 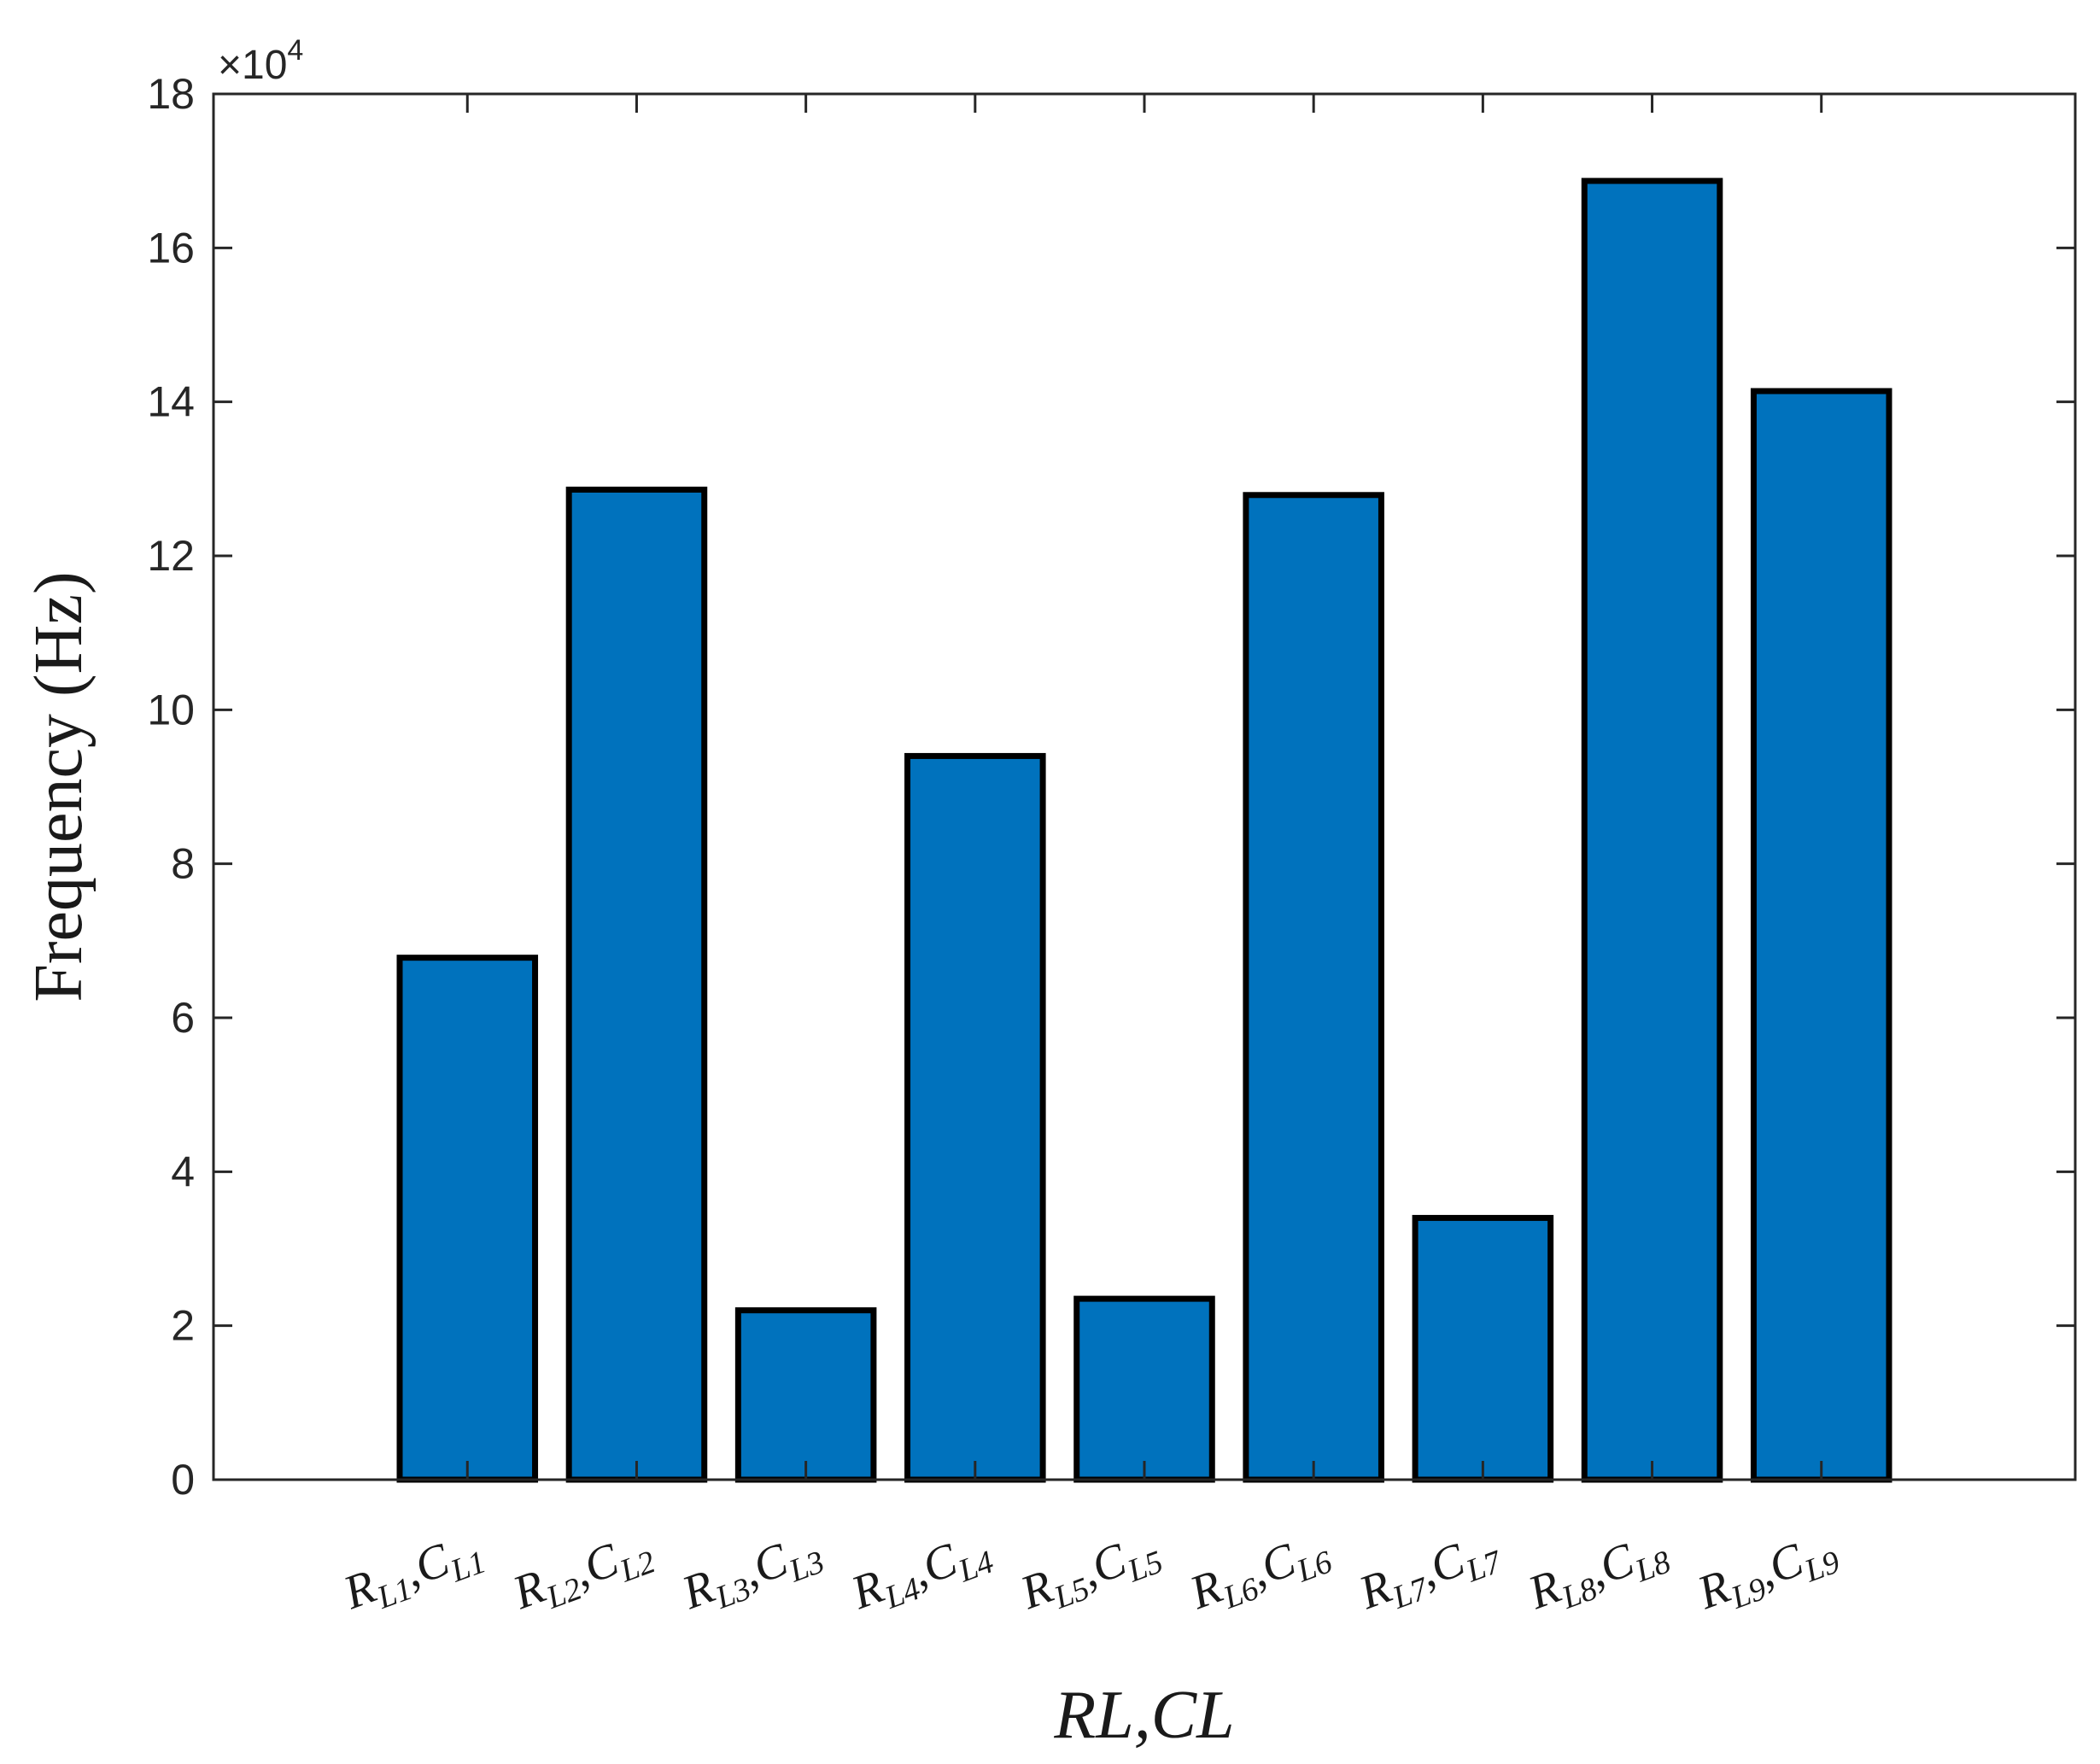 I want to click on y-tick-label: 12, so click(x=171, y=556).